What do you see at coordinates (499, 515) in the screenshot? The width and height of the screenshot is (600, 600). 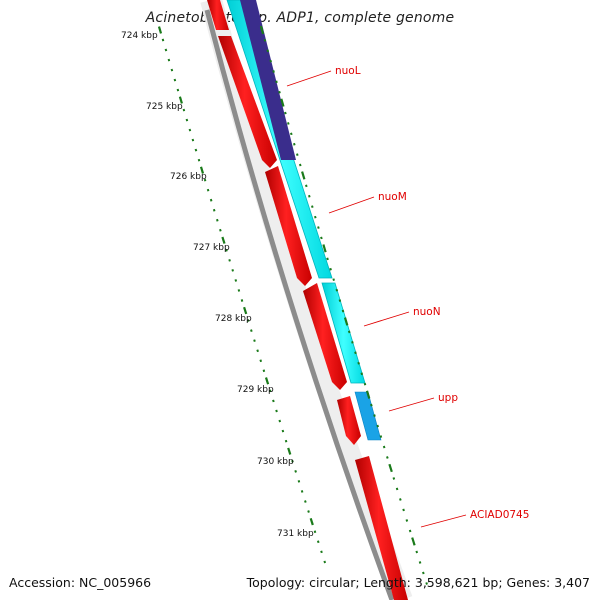 I see `gene-label-ACIAD0745: ACIAD0745` at bounding box center [499, 515].